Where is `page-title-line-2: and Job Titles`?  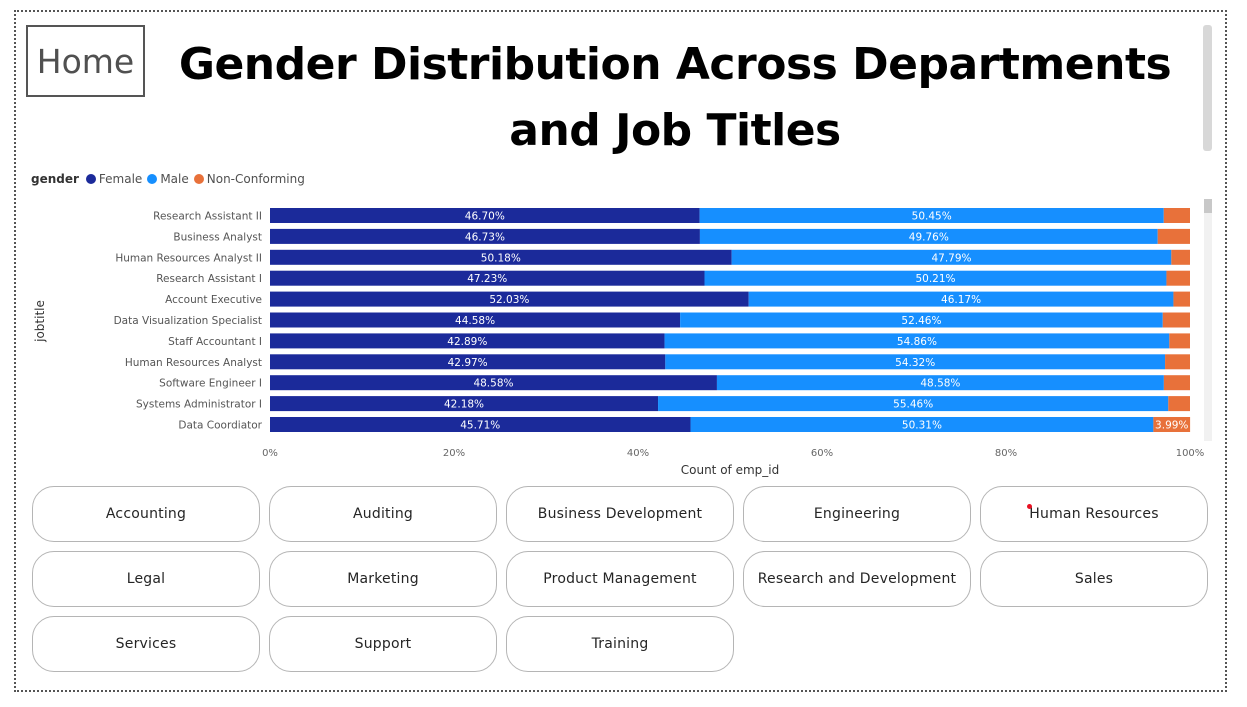 page-title-line-2: and Job Titles is located at coordinates (675, 130).